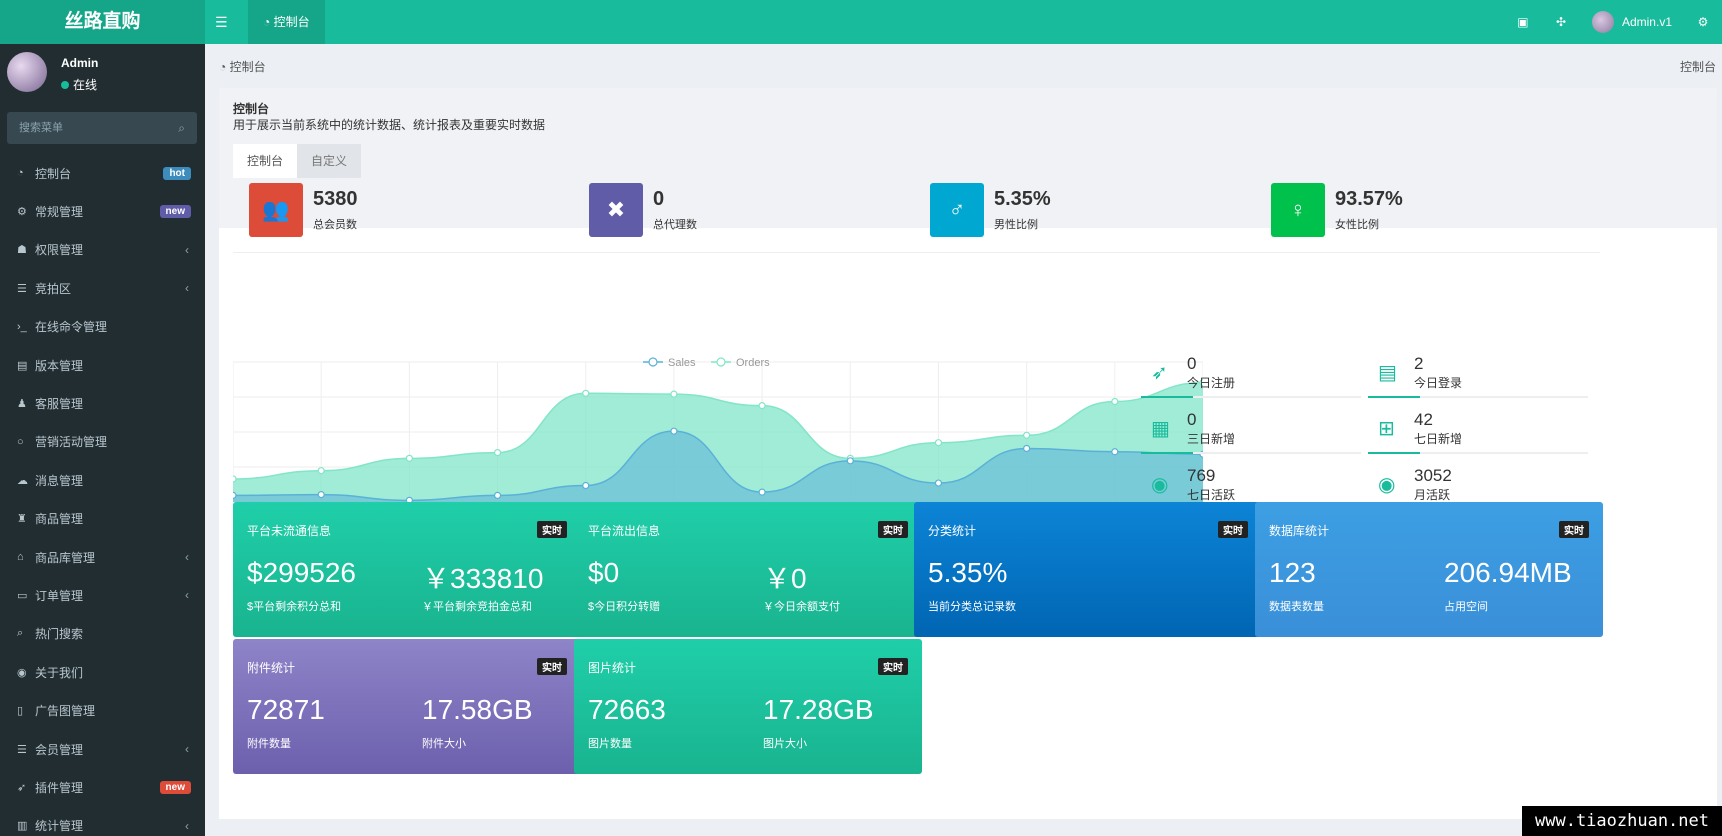 The height and width of the screenshot is (836, 1722). Describe the element at coordinates (59, 365) in the screenshot. I see `sidebar-item-label: 版本管理` at that location.